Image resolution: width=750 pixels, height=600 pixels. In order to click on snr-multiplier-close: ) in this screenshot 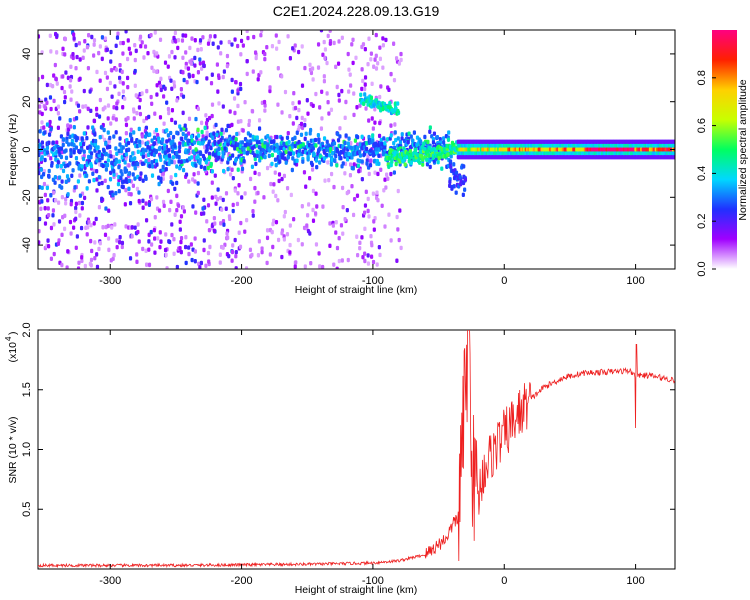, I will do `click(13, 334)`.